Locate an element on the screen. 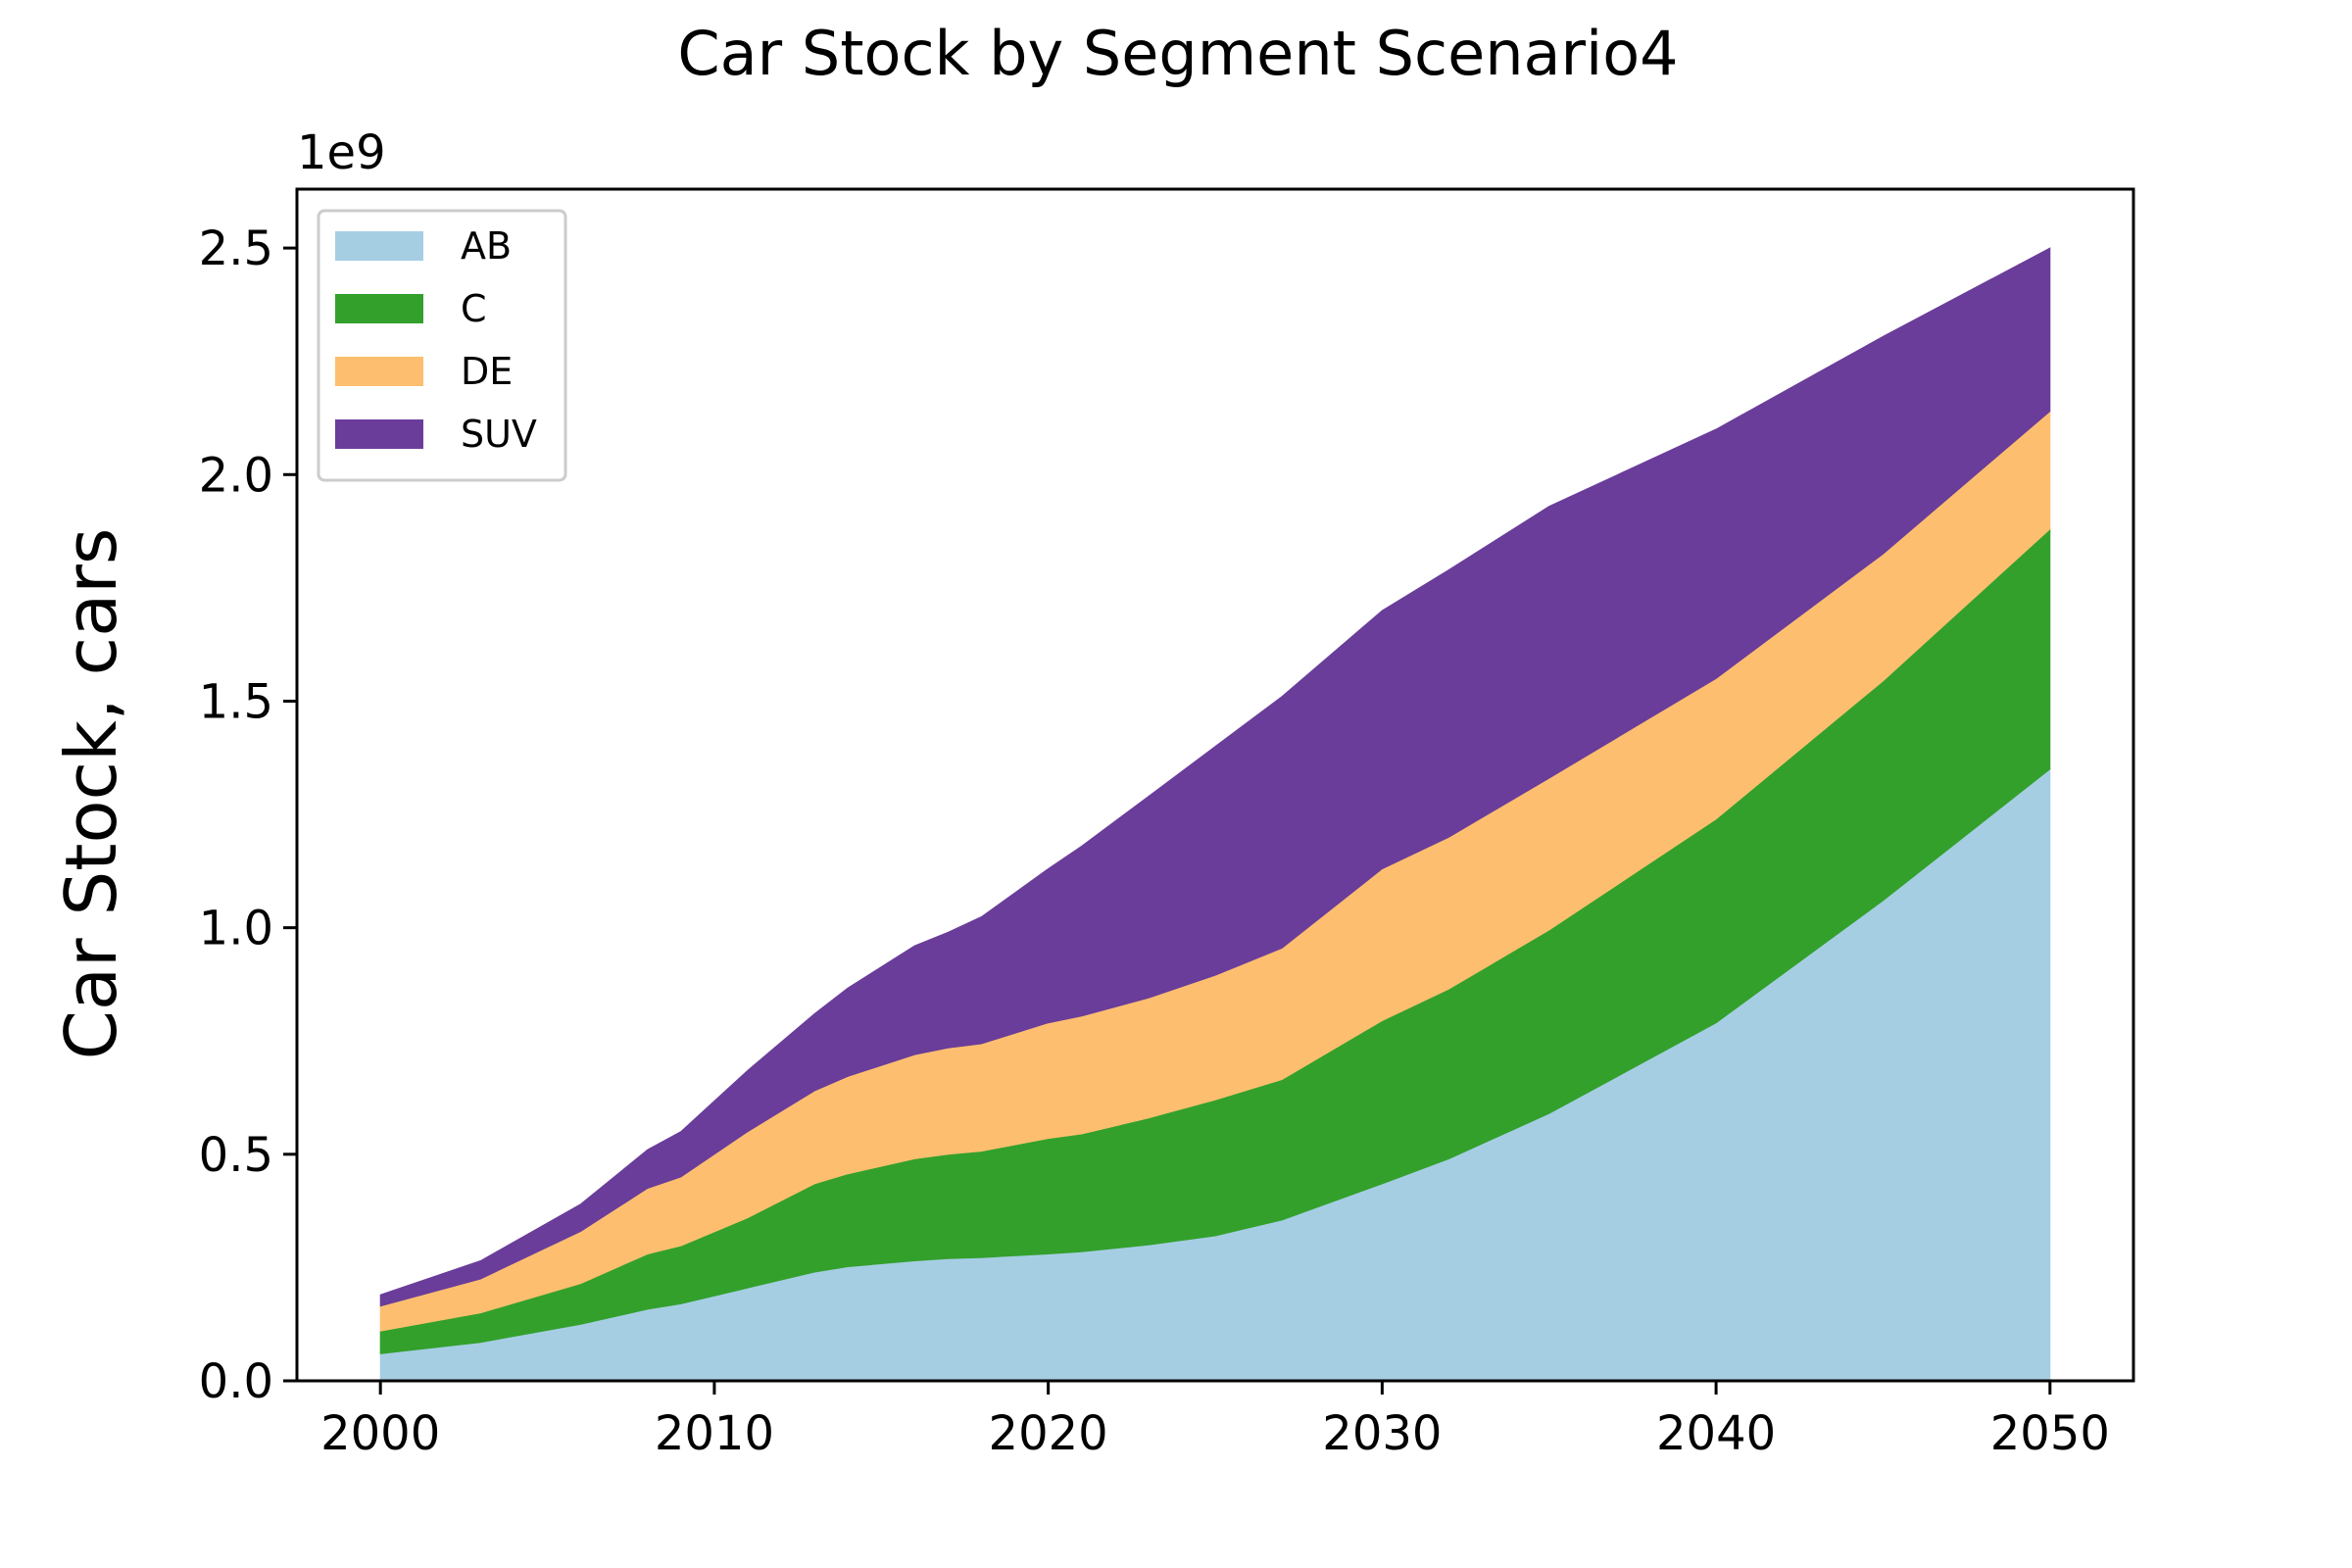  legend-label-c: C is located at coordinates (474, 308).